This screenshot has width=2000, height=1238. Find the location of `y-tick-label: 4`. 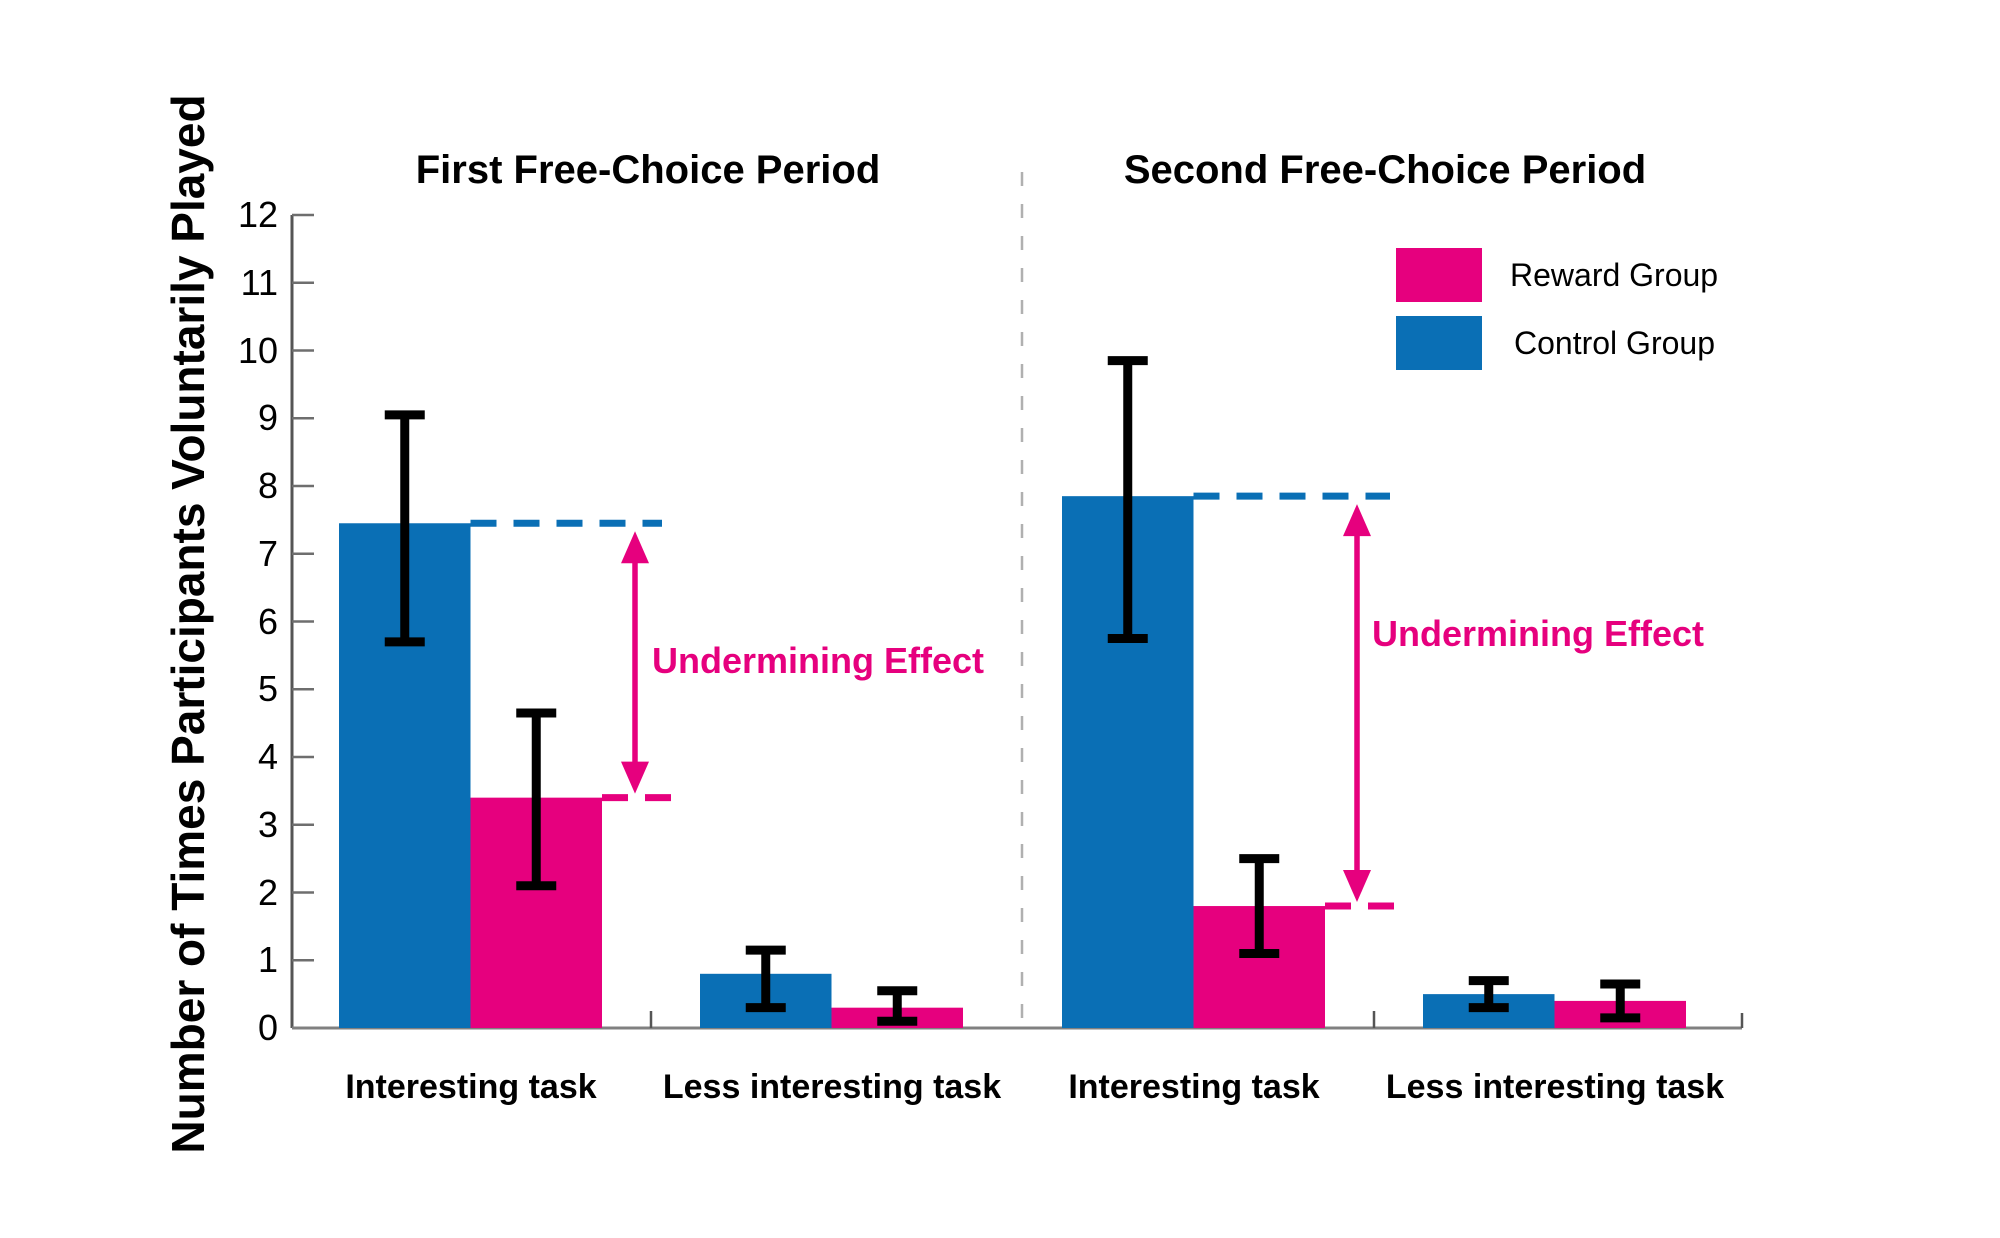

y-tick-label: 4 is located at coordinates (267, 756).